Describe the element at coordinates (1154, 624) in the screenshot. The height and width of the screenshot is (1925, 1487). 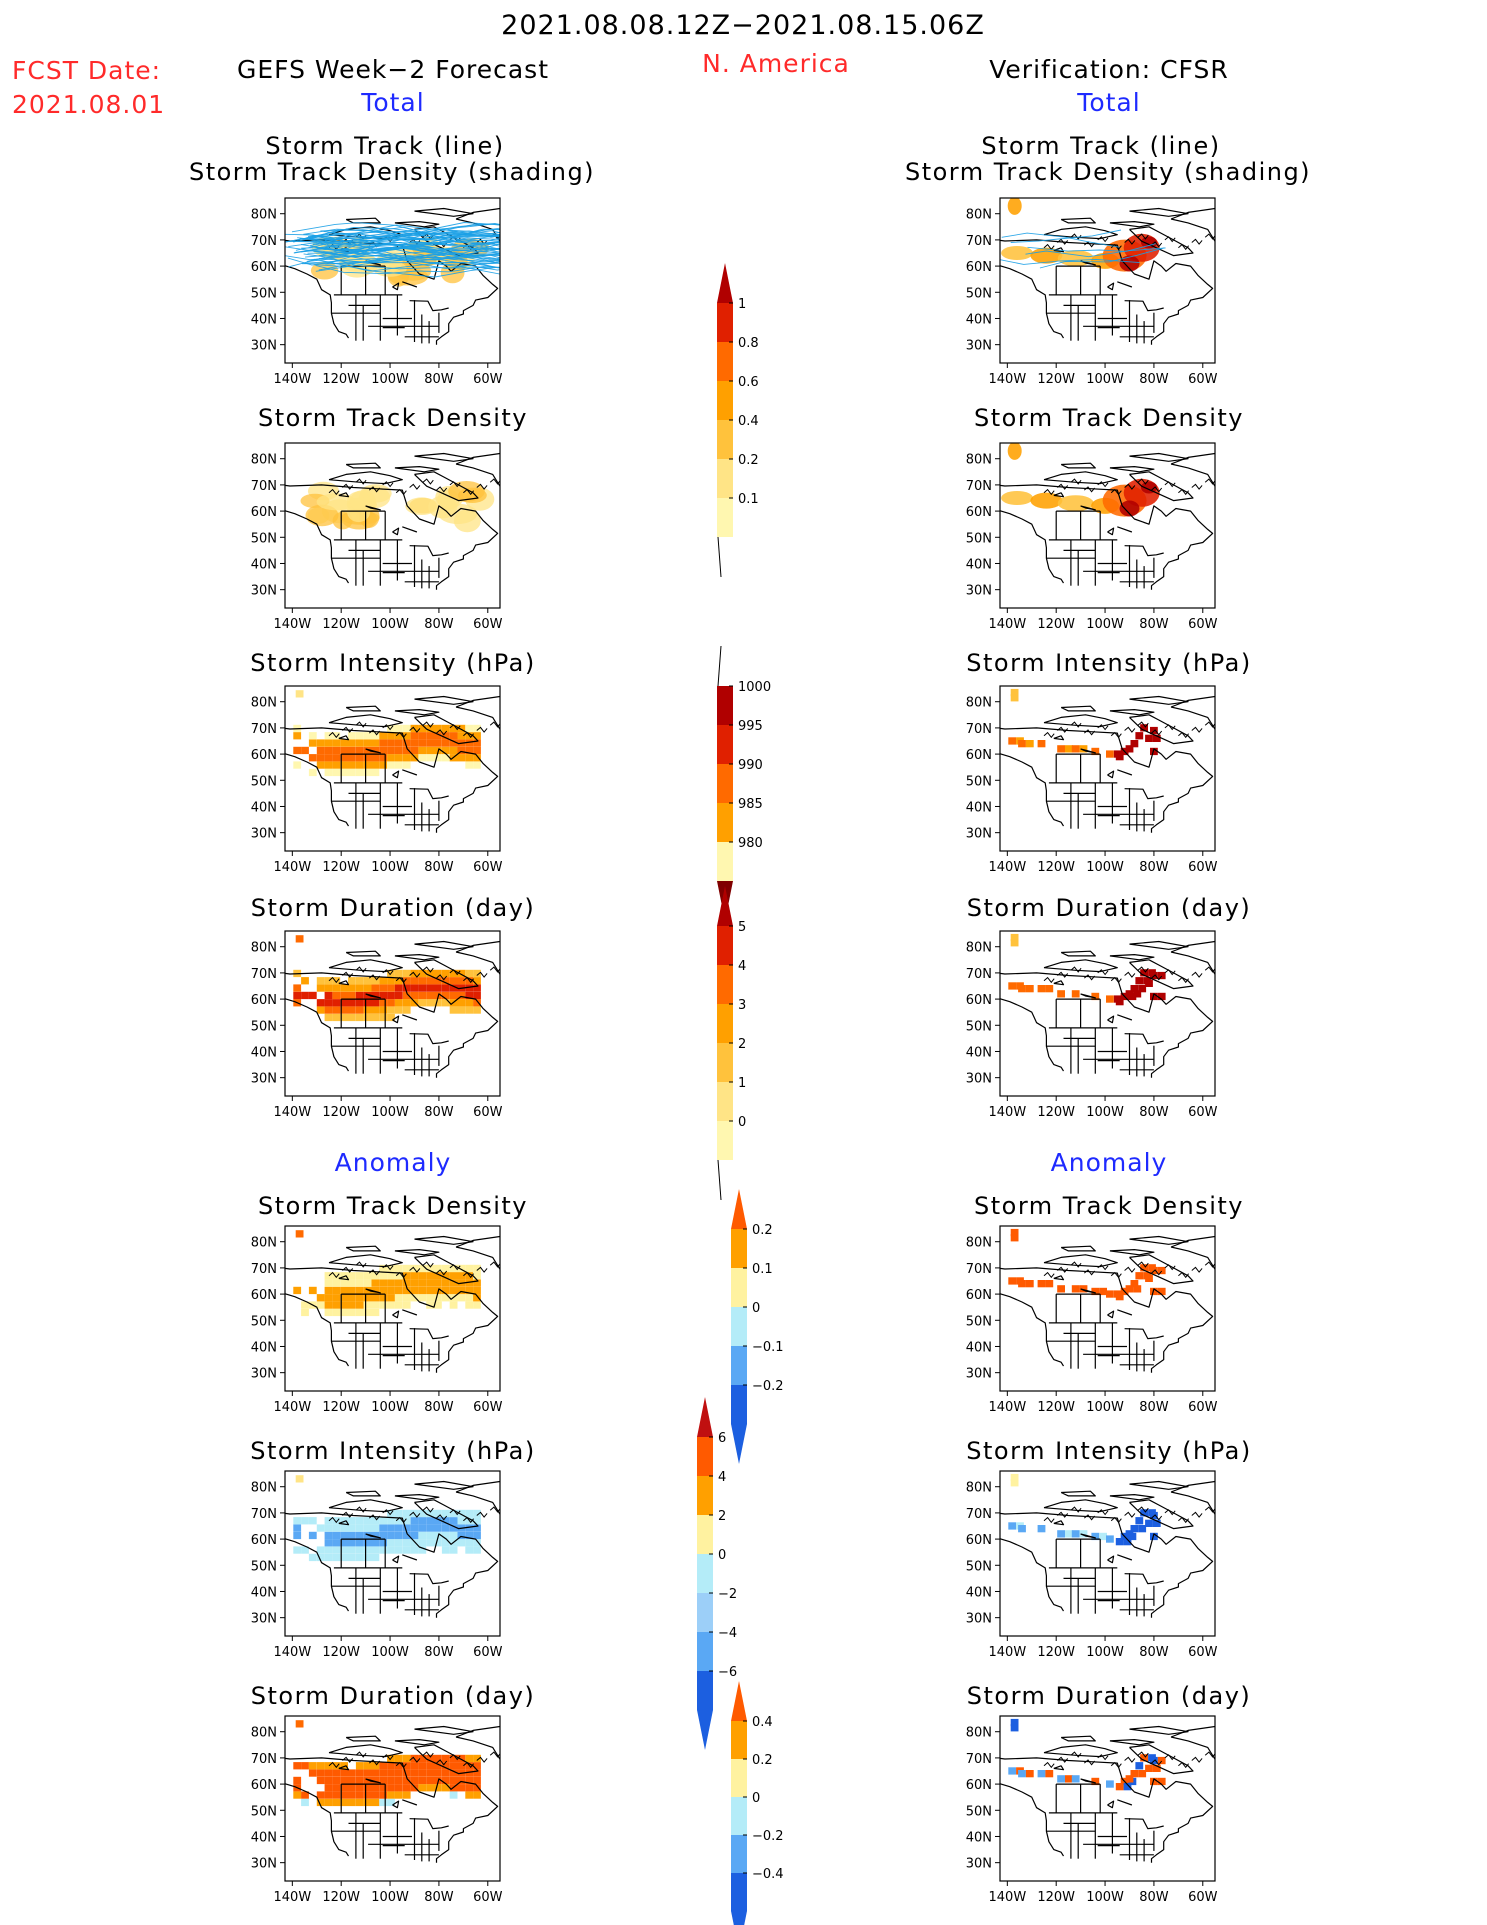
I see `lon-tick-label: 80W` at that location.